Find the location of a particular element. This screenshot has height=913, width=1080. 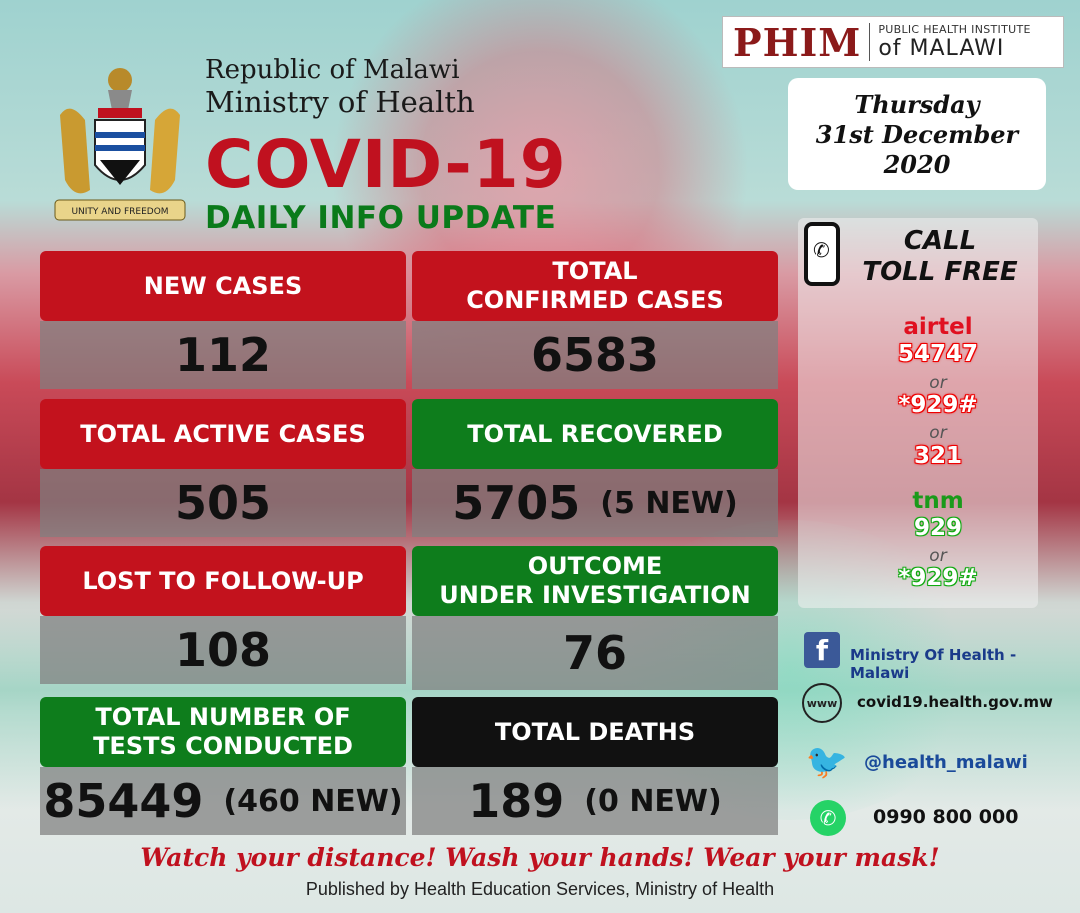

phim-small-text: PUBLIC HEALTH INSTITUTE is located at coordinates (954, 29).